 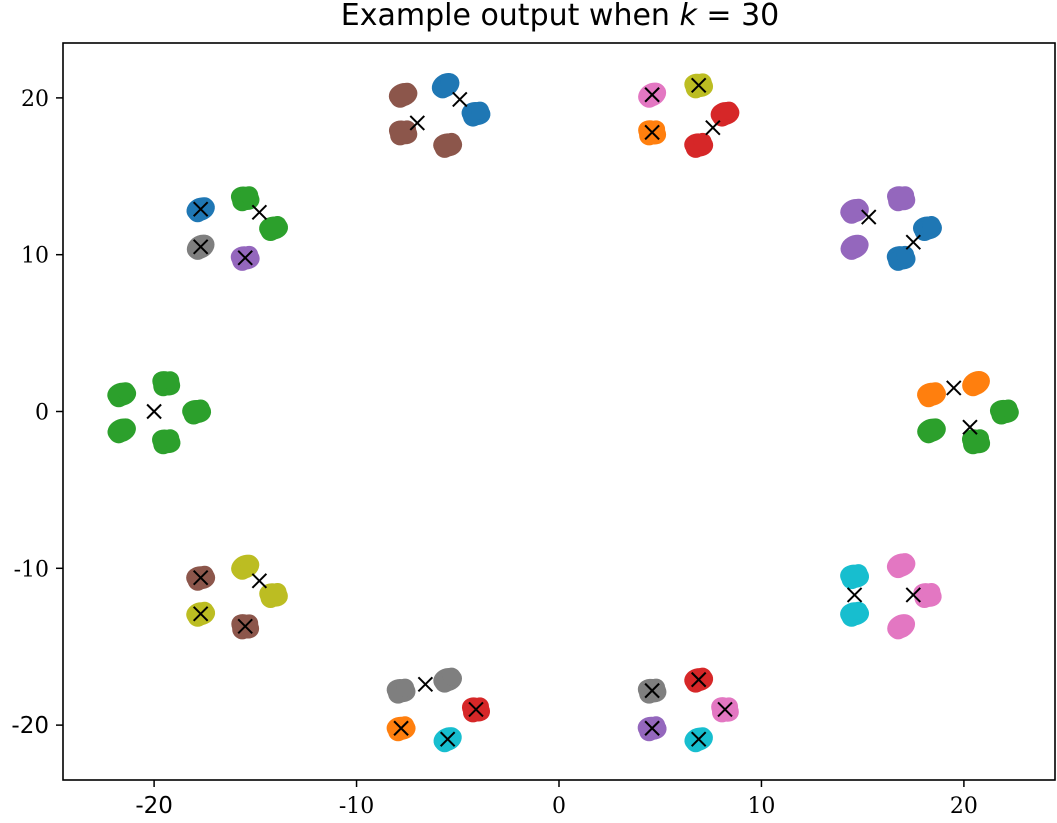 What do you see at coordinates (688, 16) in the screenshot?
I see `chart-title-var: k` at bounding box center [688, 16].